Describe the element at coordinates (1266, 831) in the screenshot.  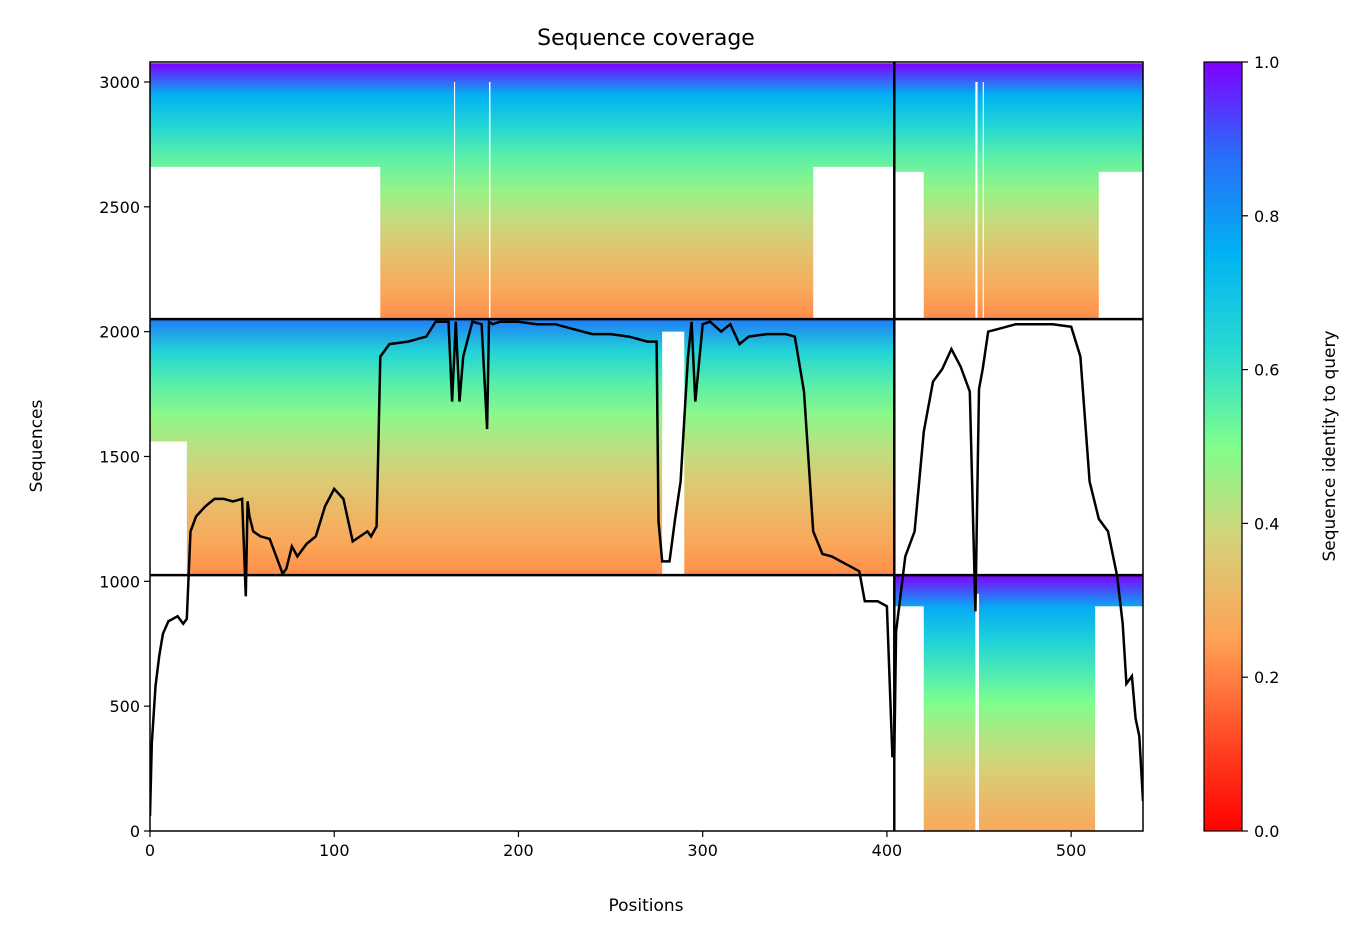
I see `colorbar-tick-label: 0.0` at that location.